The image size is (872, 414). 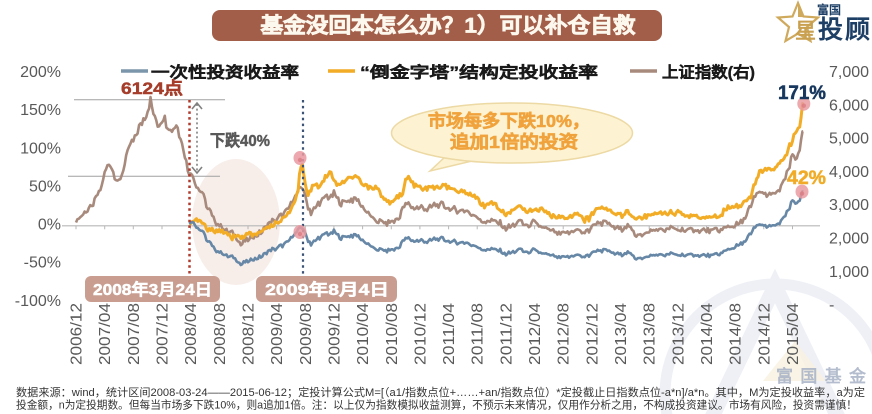 I want to click on svg-text: 2006/12, so click(x=77, y=334).